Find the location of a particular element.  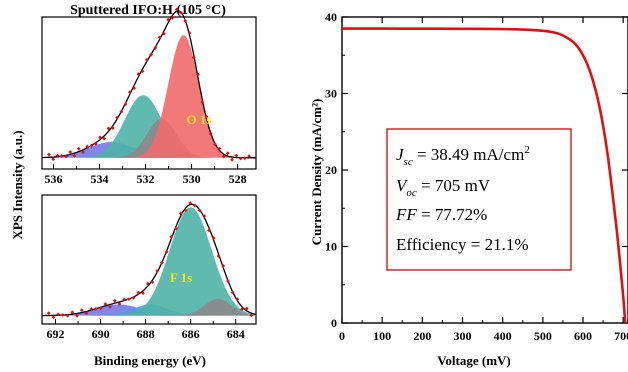

jsc-line: Jsc = 38.49 mA/cm2 is located at coordinates (463, 156).